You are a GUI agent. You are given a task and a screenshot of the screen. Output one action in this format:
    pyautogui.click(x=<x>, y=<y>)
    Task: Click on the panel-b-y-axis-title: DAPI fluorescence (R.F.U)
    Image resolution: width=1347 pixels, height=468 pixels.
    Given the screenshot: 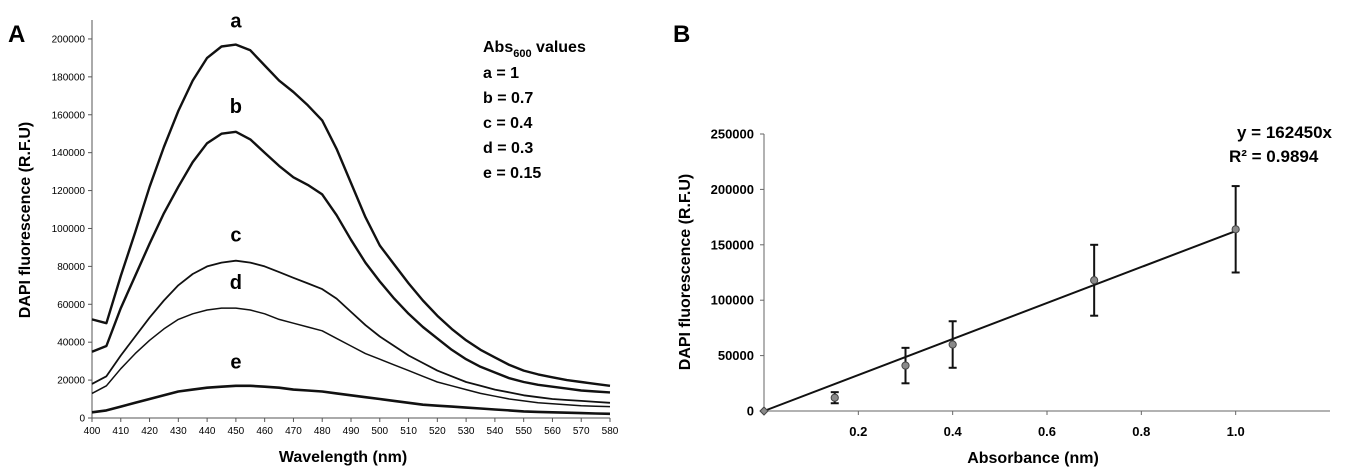 What is the action you would take?
    pyautogui.click(x=685, y=272)
    